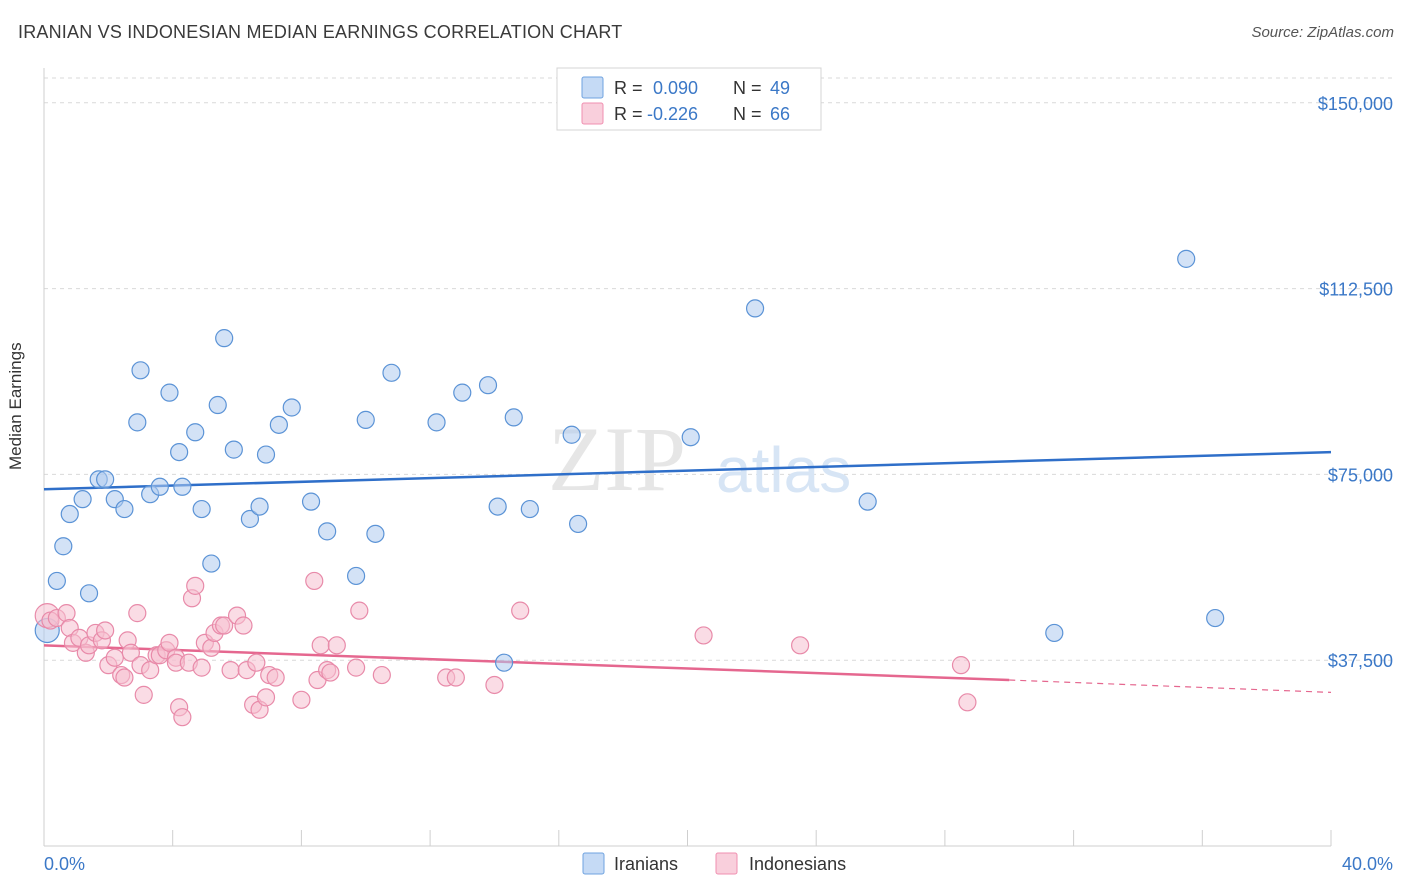 This screenshot has width=1406, height=892. I want to click on legend-r-value-2: -0.226, so click(672, 114).